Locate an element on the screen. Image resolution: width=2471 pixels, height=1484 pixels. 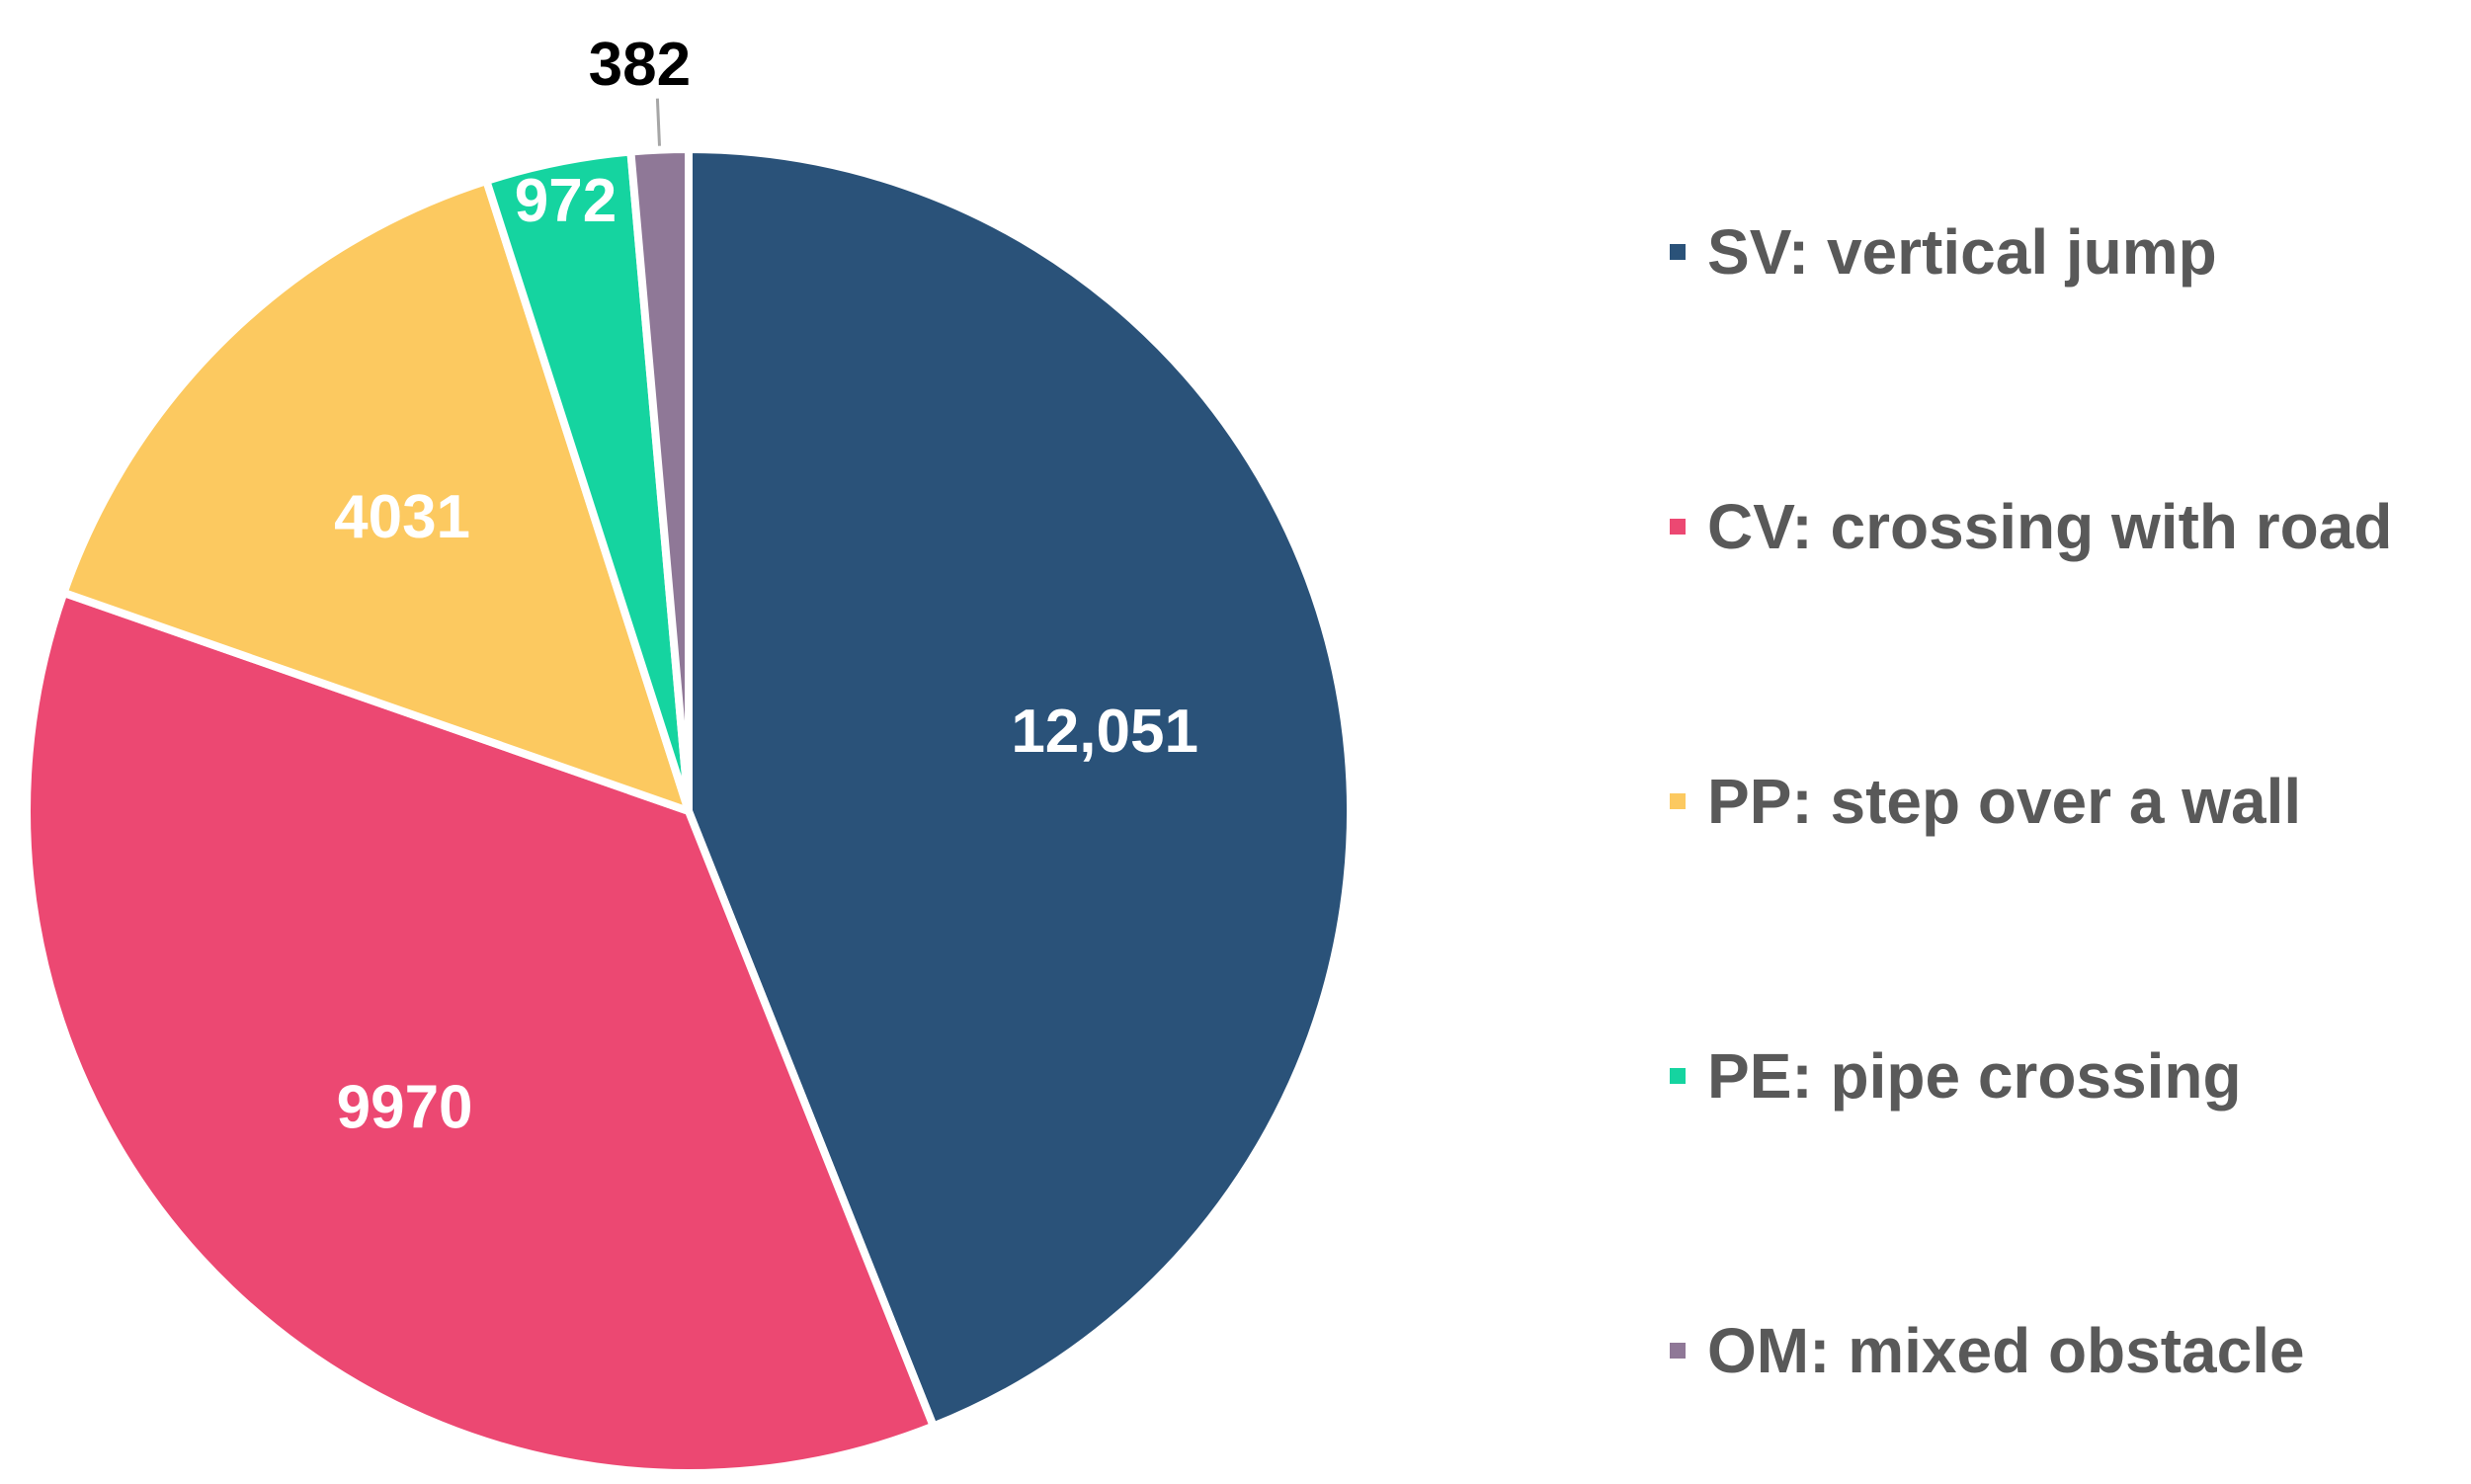
legend-label-pe: PE: pipe crossing is located at coordinates (1974, 1076).